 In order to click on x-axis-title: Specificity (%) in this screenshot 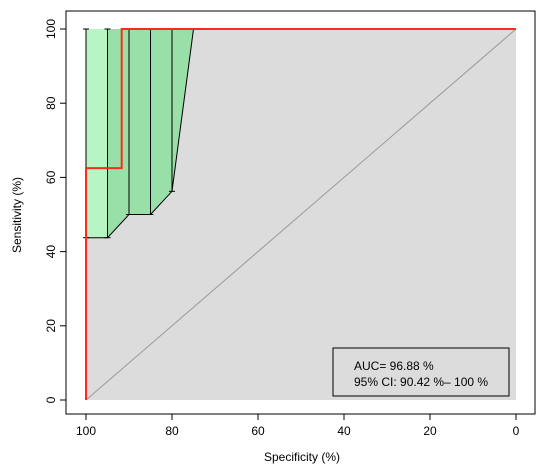, I will do `click(302, 457)`.